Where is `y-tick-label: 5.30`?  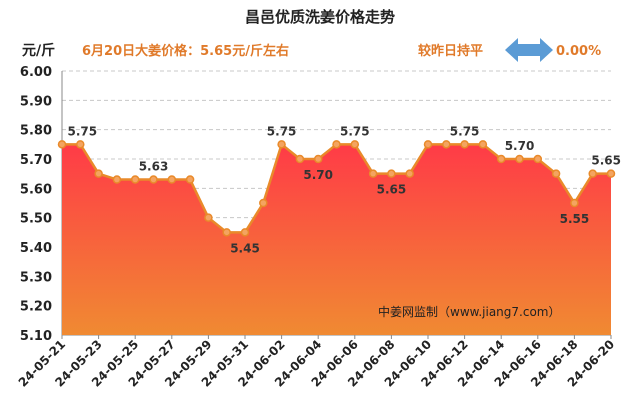 y-tick-label: 5.30 is located at coordinates (36, 277).